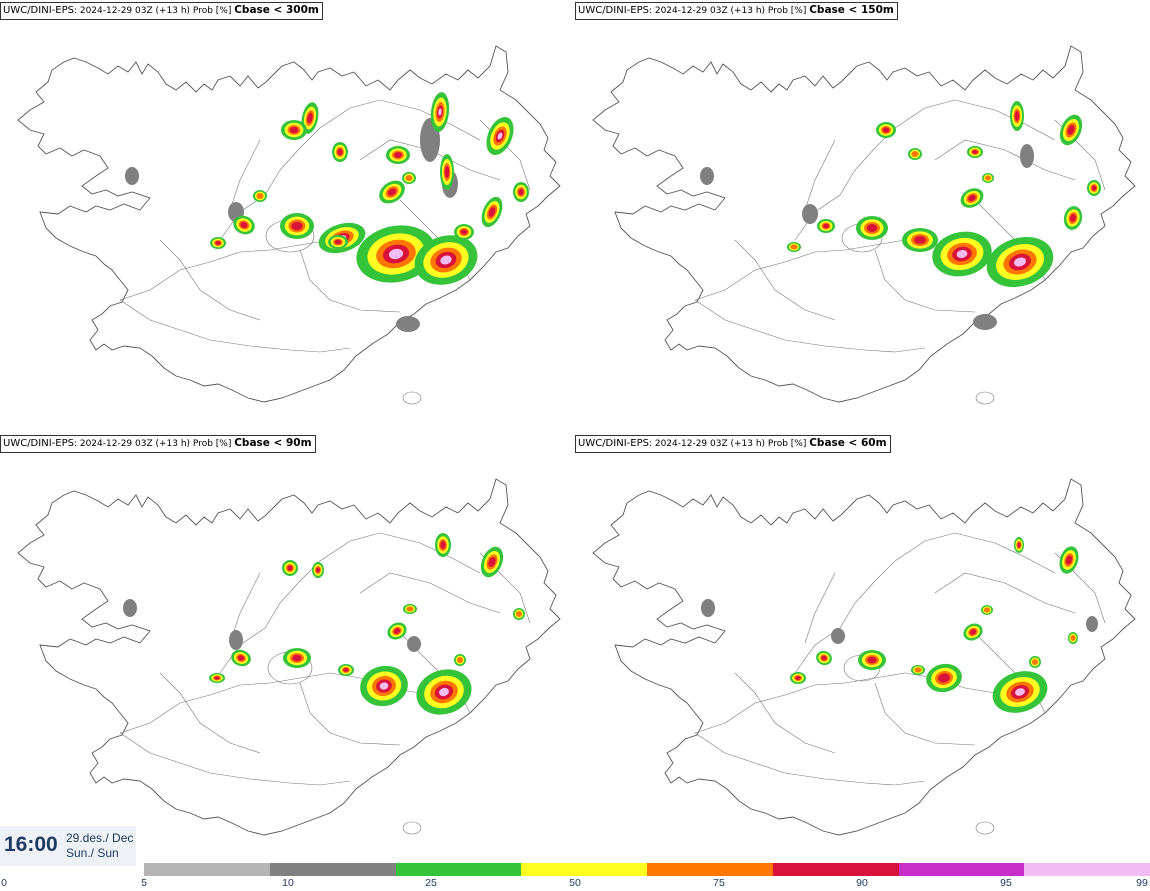 This screenshot has width=1150, height=891. Describe the element at coordinates (1142, 883) in the screenshot. I see `colorbar-tick: 99` at that location.